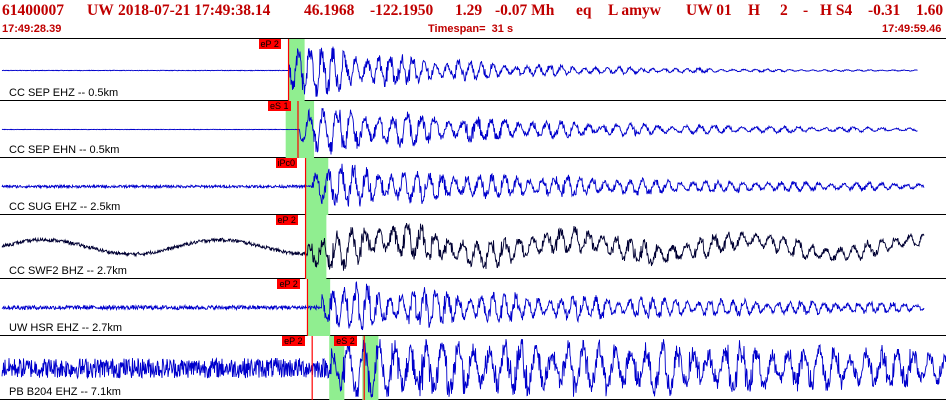 This screenshot has height=400, width=948. I want to click on end-time: 17:49:59.46, so click(912, 29).